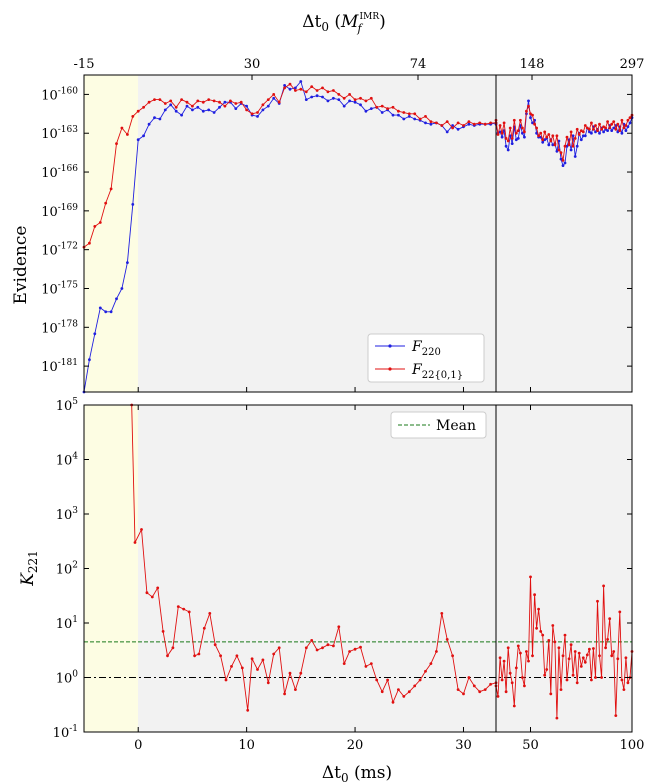 The image size is (659, 783). I want to click on bayes-legend: Mean, so click(438, 425).